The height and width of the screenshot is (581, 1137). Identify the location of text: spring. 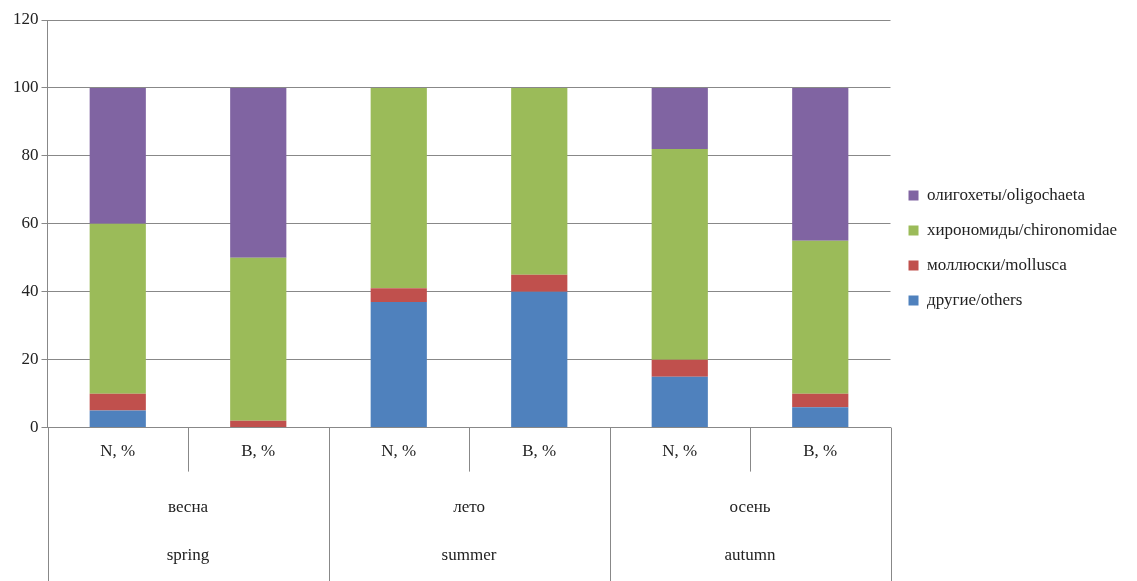
(188, 555).